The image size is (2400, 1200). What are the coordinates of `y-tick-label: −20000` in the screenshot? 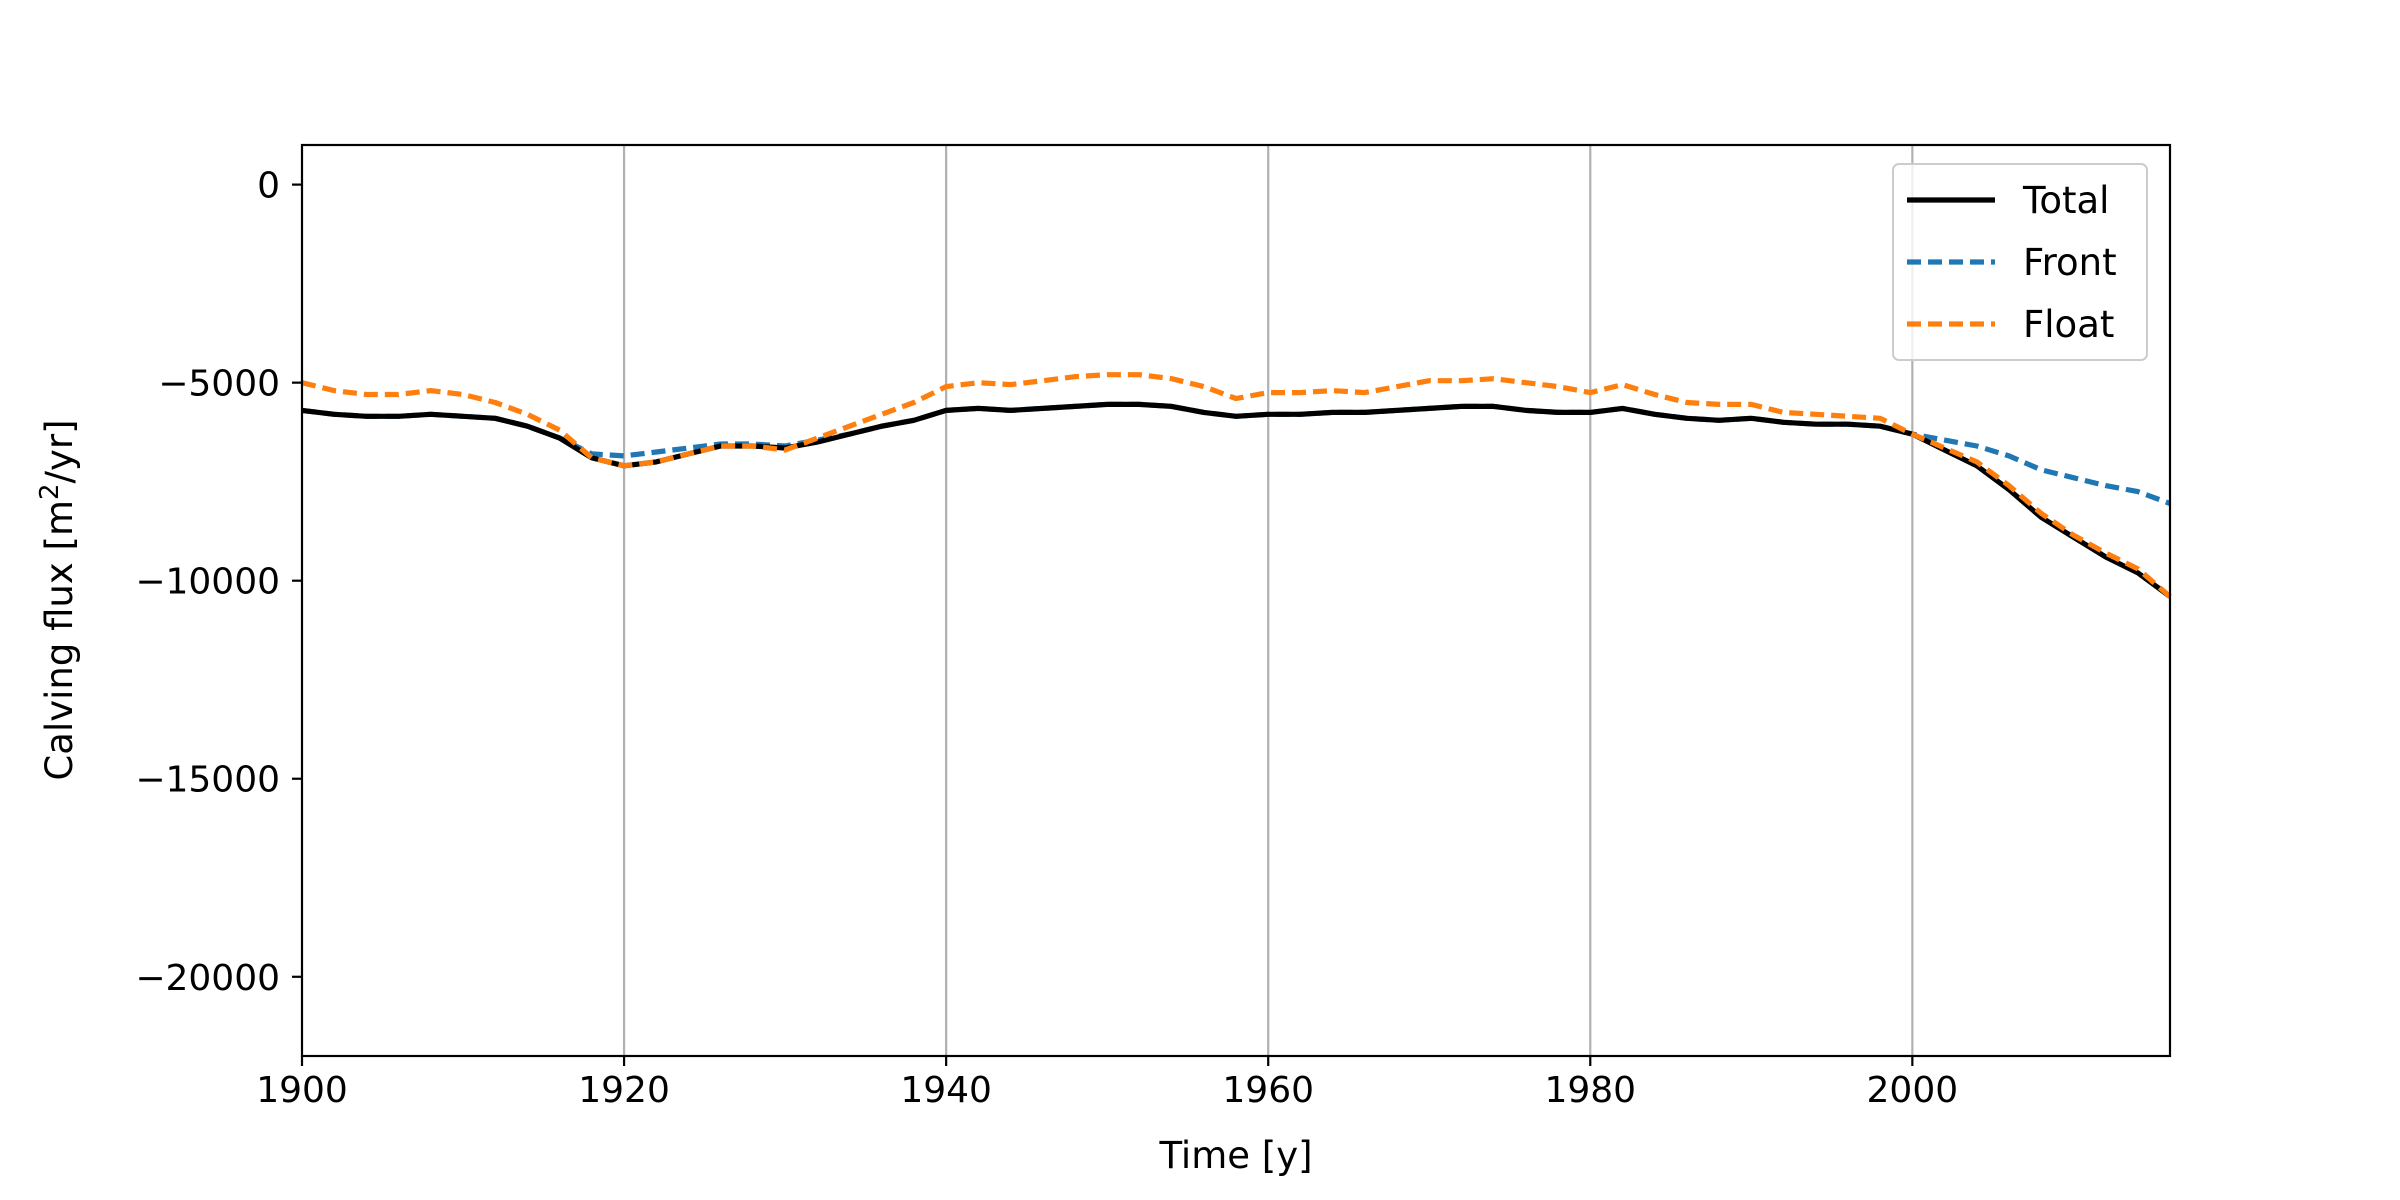 It's located at (207, 978).